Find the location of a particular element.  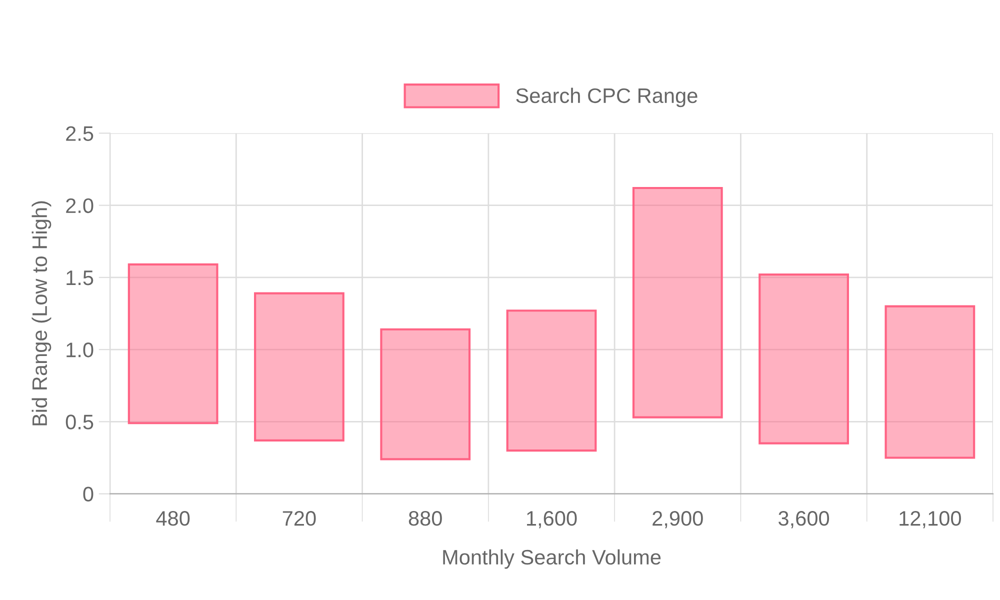

x-tick-label: 3,600 is located at coordinates (804, 519).